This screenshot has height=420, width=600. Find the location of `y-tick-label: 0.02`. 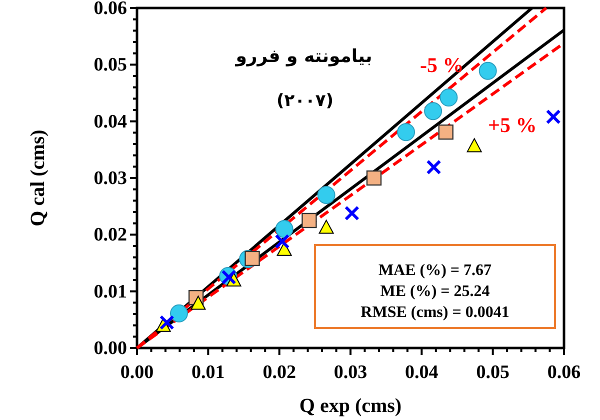

y-tick-label: 0.02 is located at coordinates (110, 235).